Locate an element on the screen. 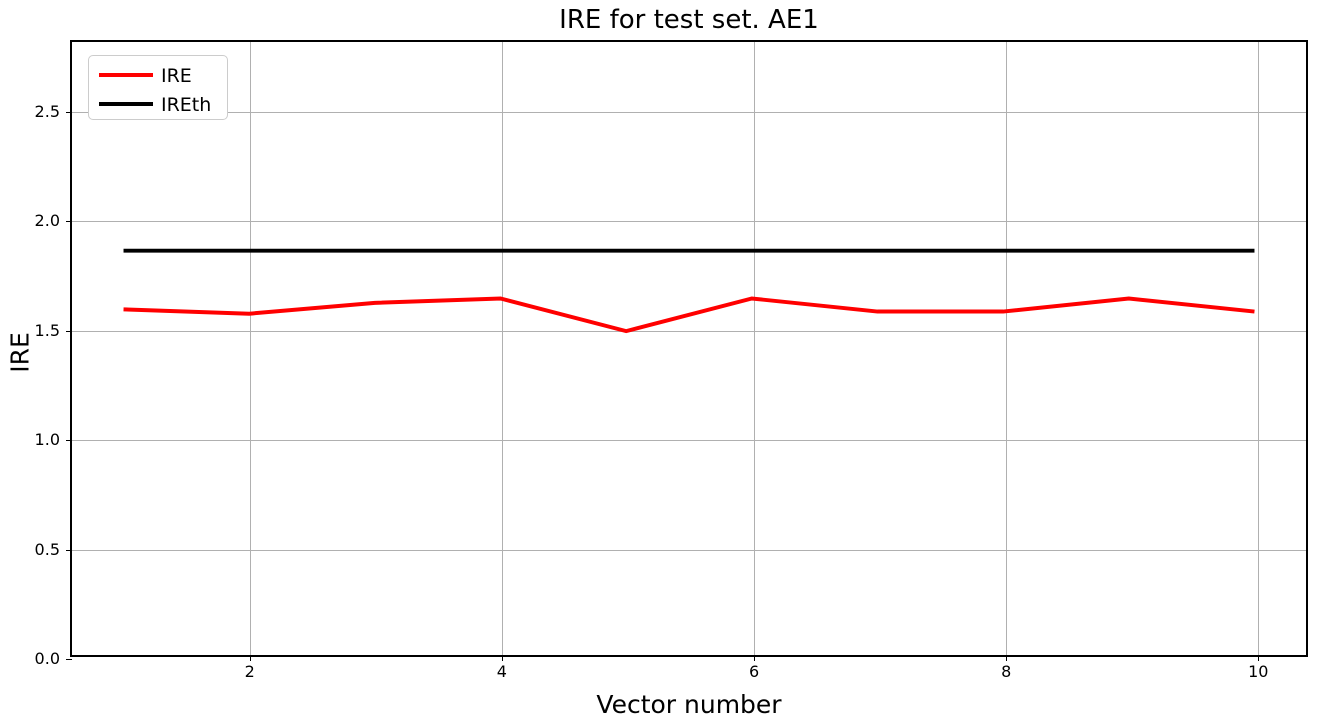 The height and width of the screenshot is (727, 1325). x-tick-label: 8 is located at coordinates (1006, 671).